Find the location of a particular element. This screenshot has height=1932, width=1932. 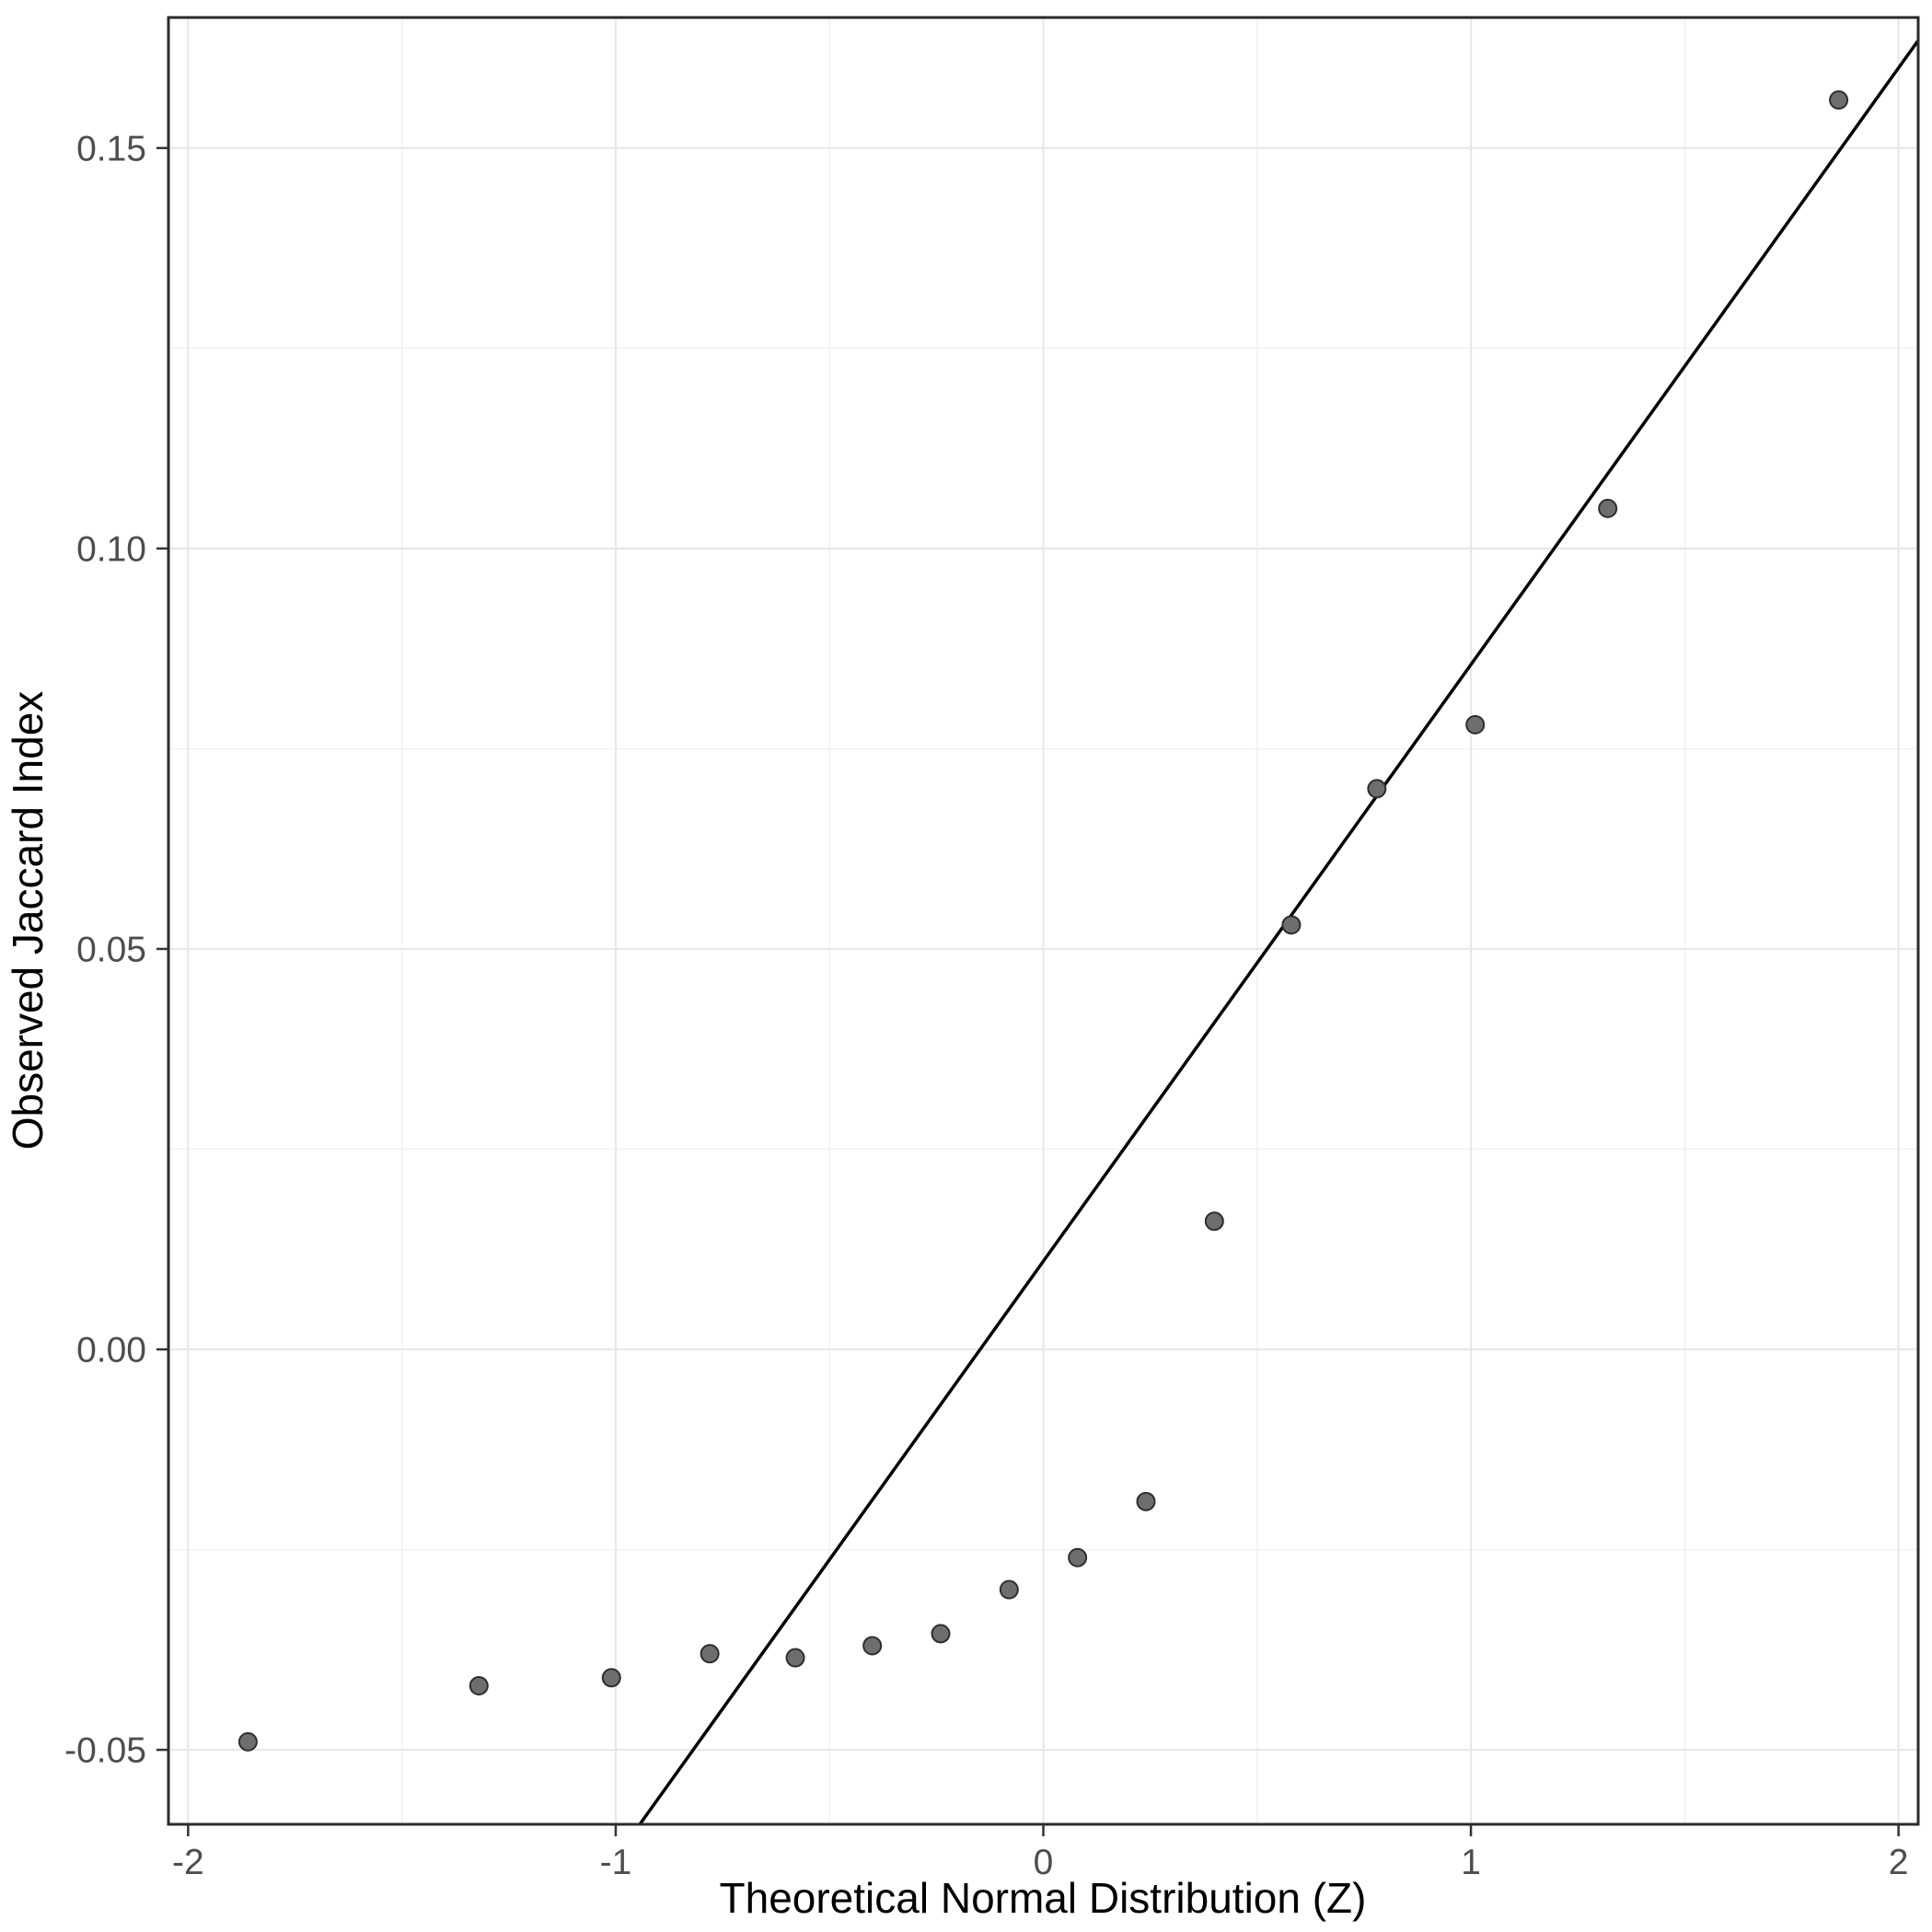

x-tick-label: 0 is located at coordinates (1044, 1863).